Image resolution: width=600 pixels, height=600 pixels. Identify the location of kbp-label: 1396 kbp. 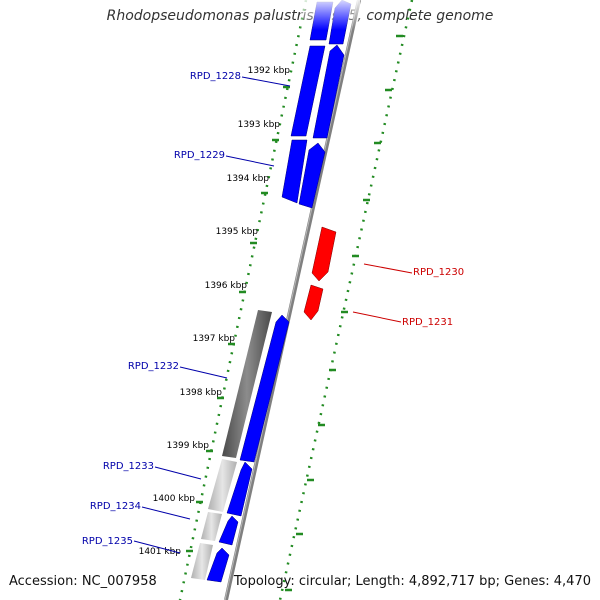
(226, 286).